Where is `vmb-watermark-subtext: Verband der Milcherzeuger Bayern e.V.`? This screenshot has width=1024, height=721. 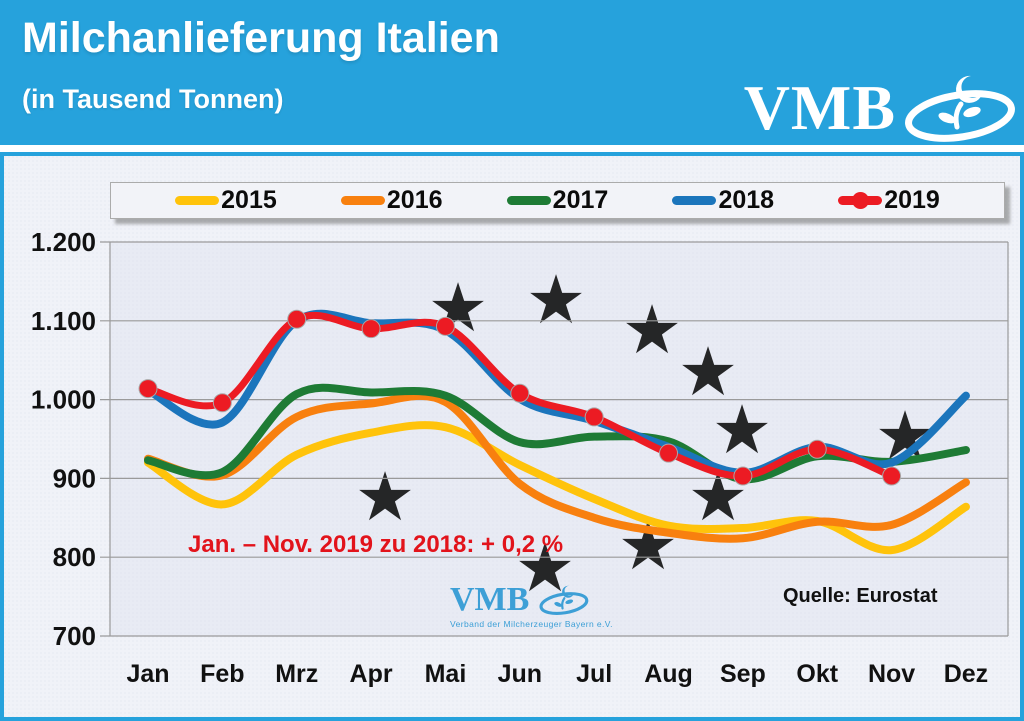 vmb-watermark-subtext: Verband der Milcherzeuger Bayern e.V. is located at coordinates (531, 624).